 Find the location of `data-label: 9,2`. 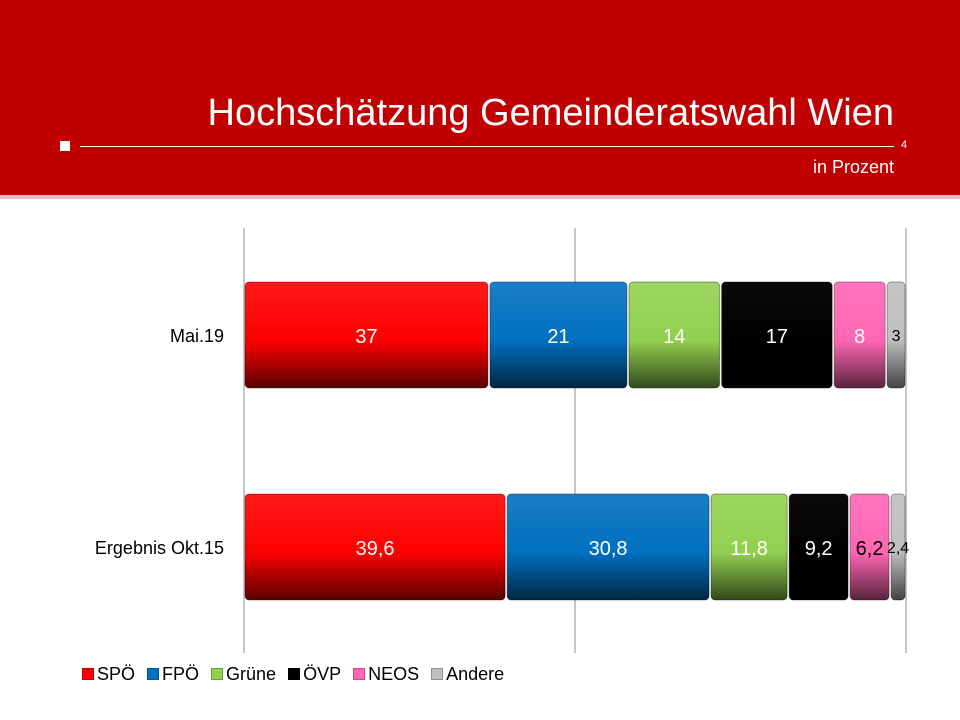

data-label: 9,2 is located at coordinates (819, 549).